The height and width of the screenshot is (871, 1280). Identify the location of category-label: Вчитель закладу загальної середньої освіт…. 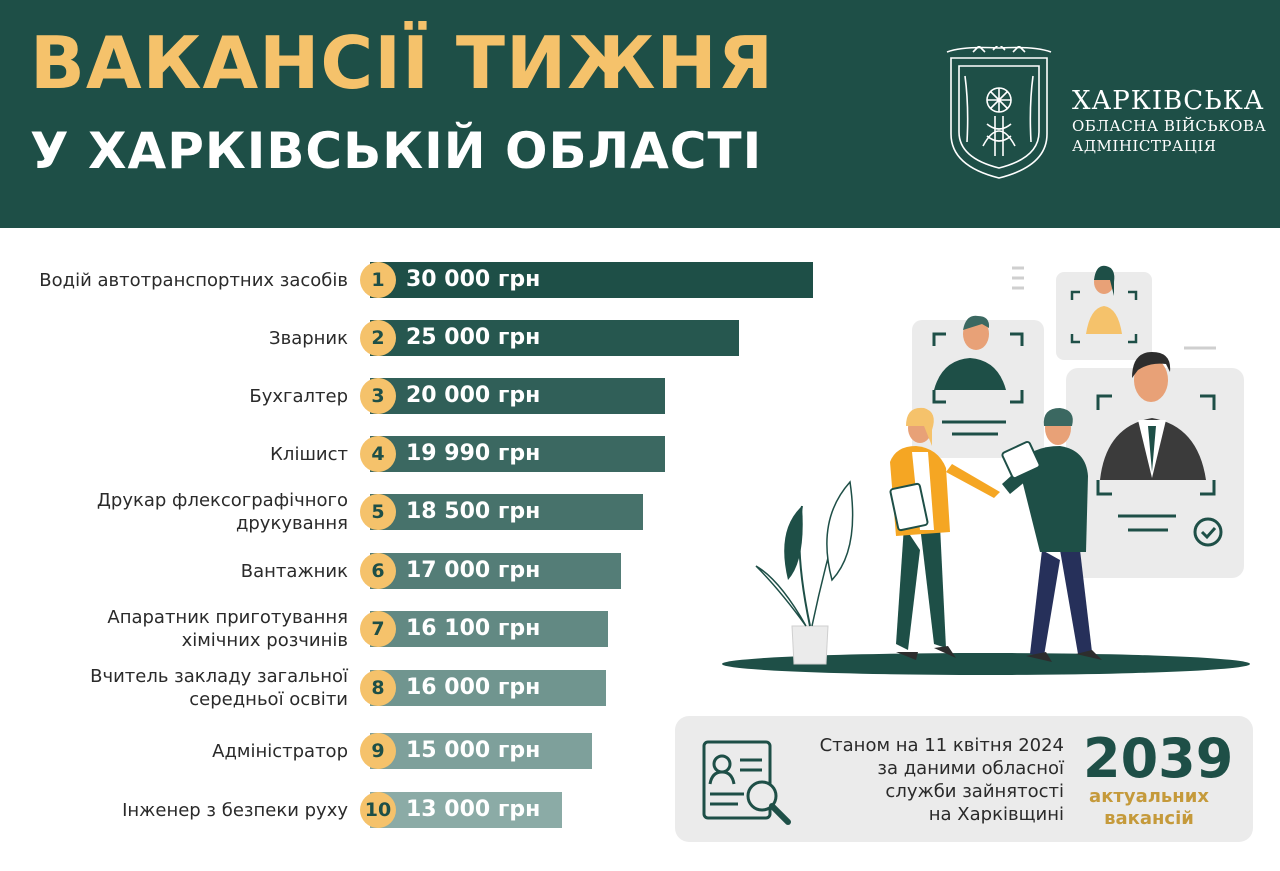
(178, 688).